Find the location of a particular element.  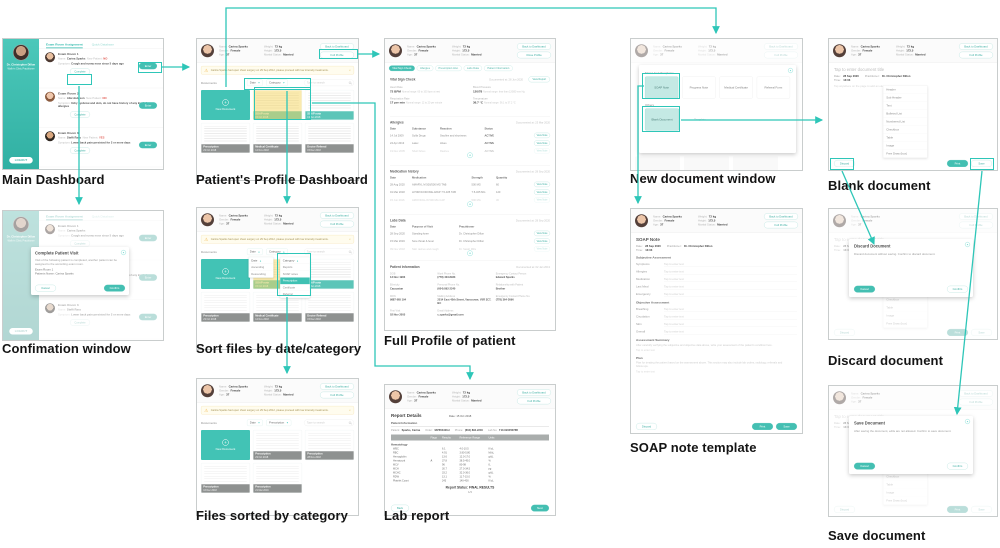

document-card: Doctor Referral 15 Dec 2018 is located at coordinates (329, 138).